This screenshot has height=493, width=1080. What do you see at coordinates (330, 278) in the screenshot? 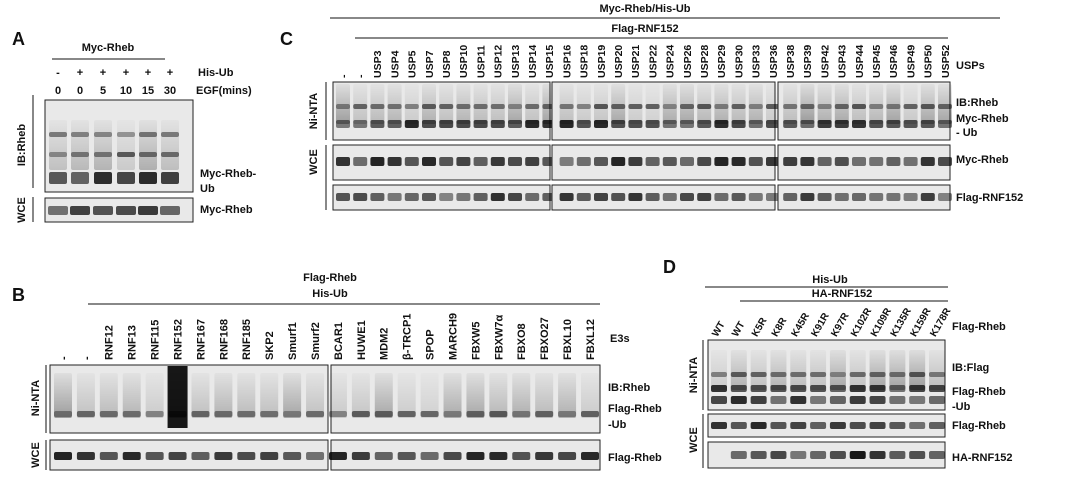
I see `header: Flag-Rheb` at bounding box center [330, 278].